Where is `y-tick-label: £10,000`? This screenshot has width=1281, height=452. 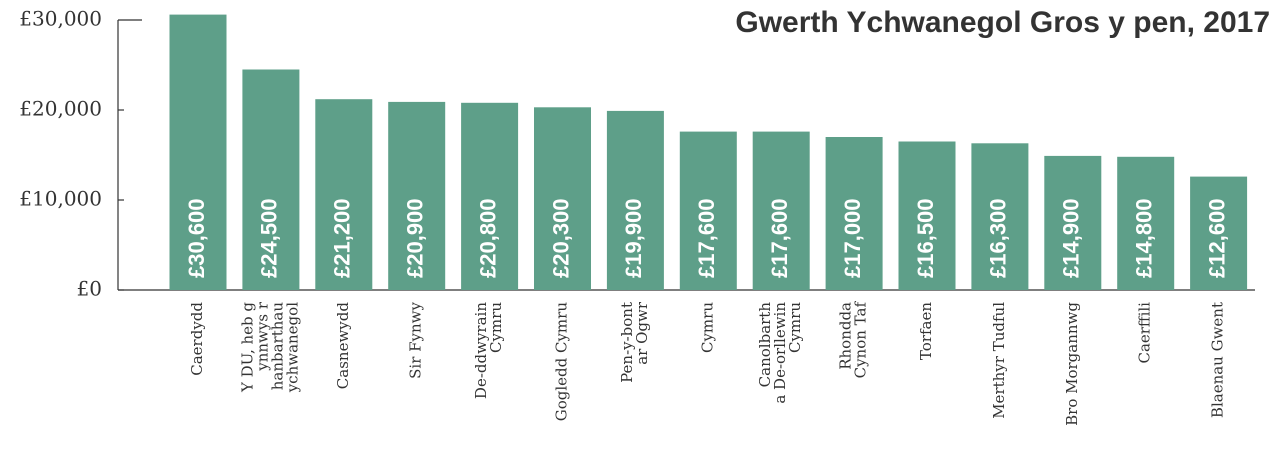 y-tick-label: £10,000 is located at coordinates (60, 199).